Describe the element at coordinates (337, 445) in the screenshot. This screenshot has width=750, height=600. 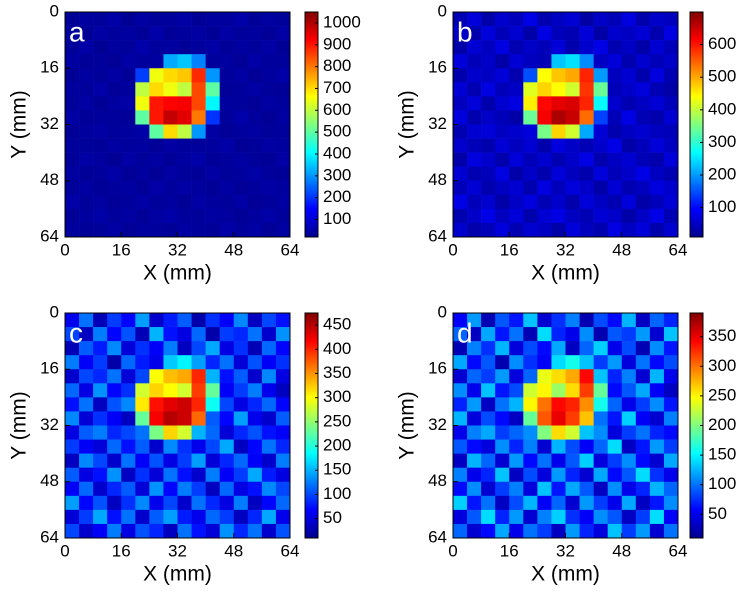
I see `colorbar-tick-label: 200` at that location.